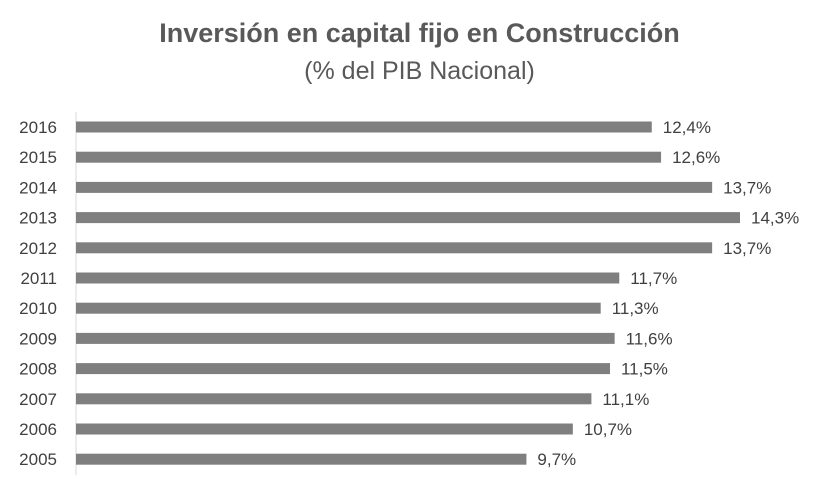 The width and height of the screenshot is (839, 497). I want to click on data-label: 12,6%, so click(696, 157).